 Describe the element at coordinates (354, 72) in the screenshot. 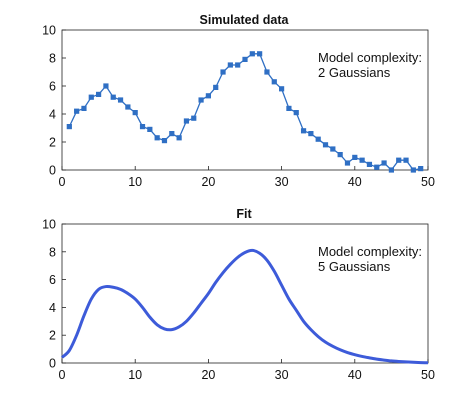

I see `annotation-line-2: 2 Gaussians` at that location.